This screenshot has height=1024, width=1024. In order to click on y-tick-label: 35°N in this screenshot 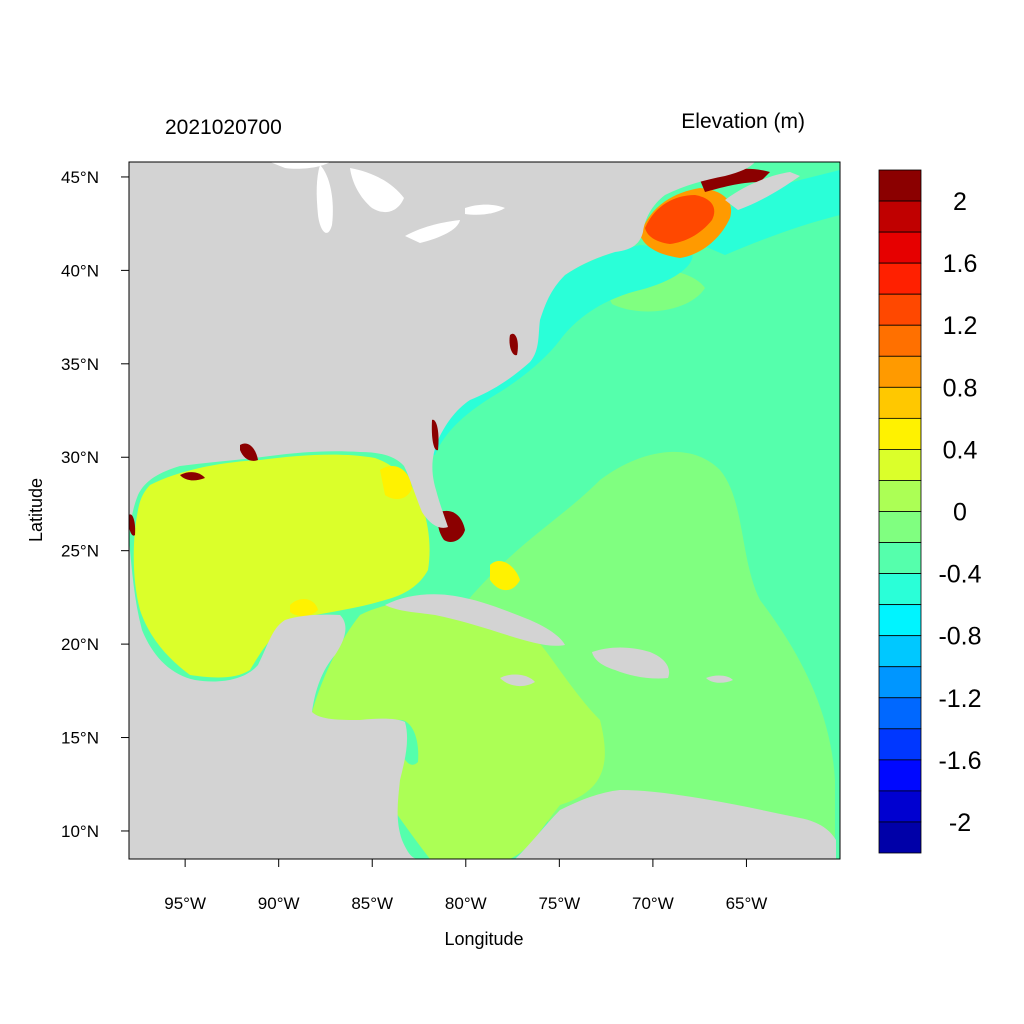, I will do `click(80, 364)`.